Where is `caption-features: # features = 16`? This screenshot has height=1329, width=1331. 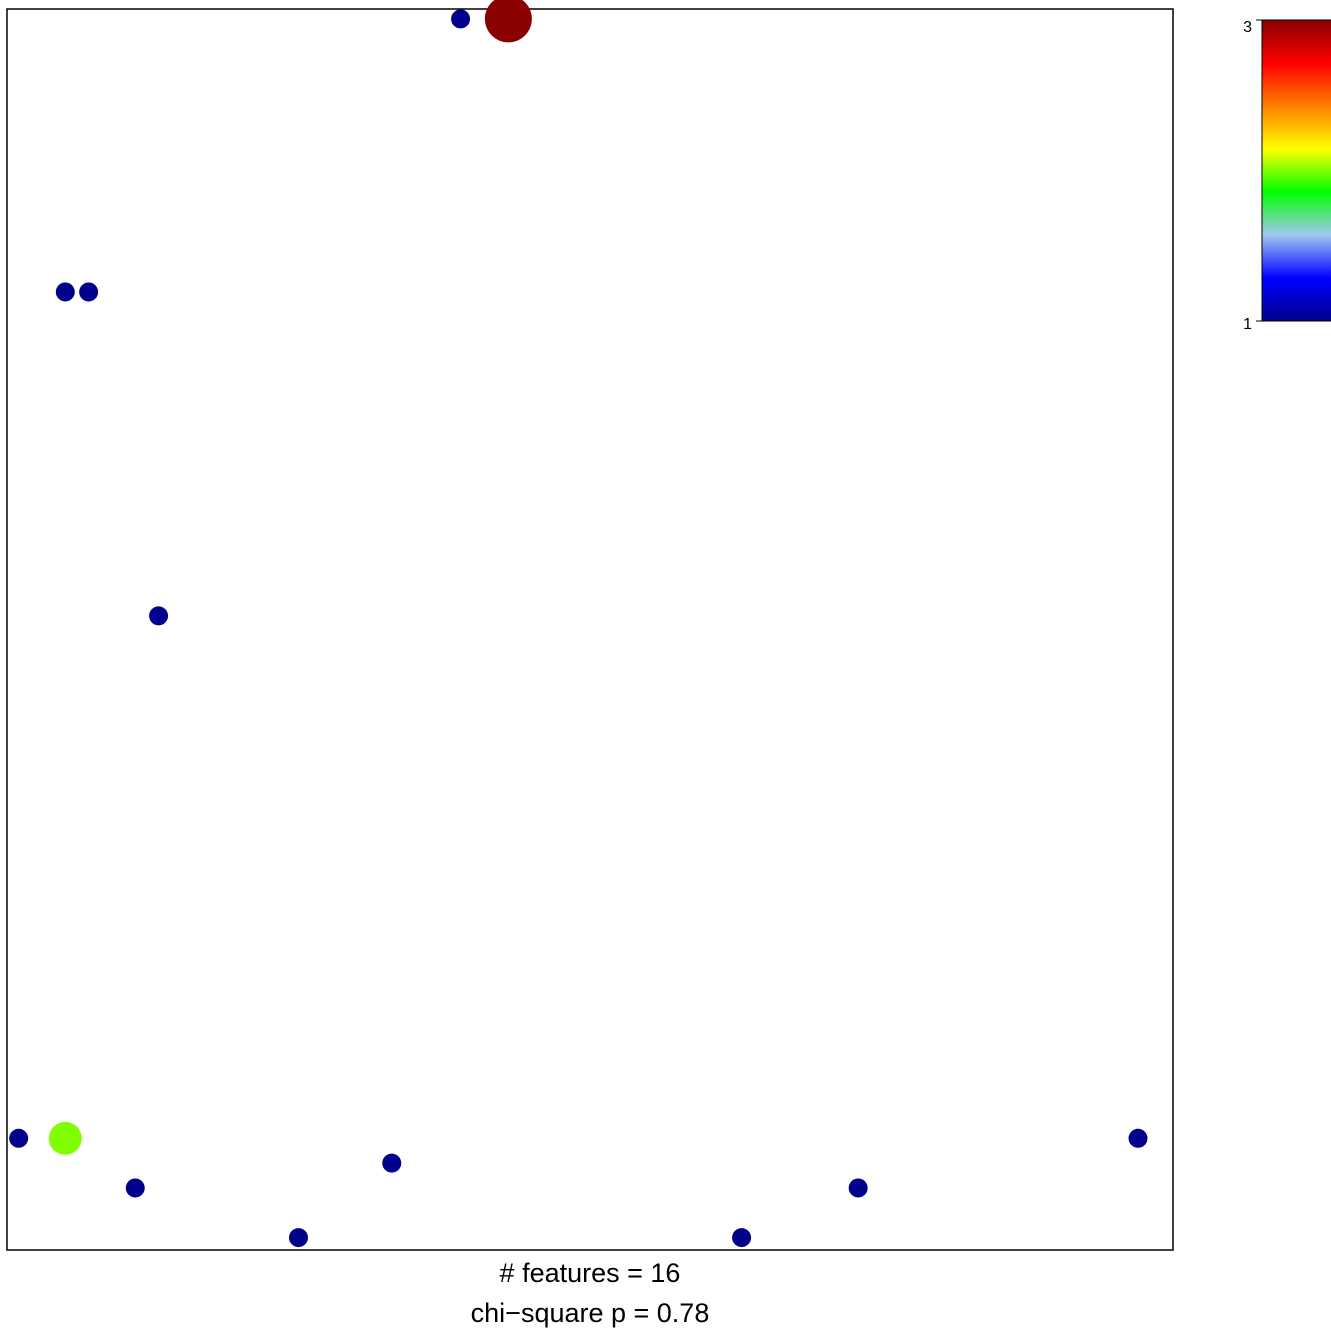 caption-features: # features = 16 is located at coordinates (590, 1273).